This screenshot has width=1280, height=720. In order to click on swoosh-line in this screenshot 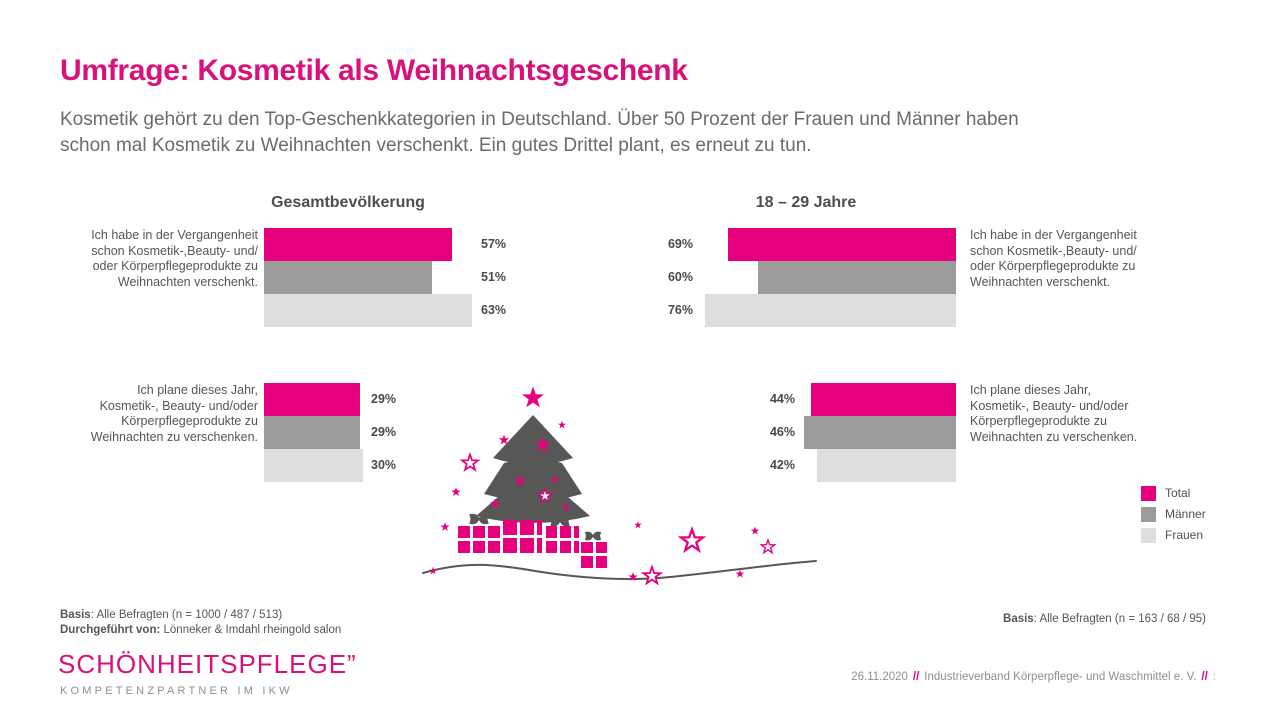, I will do `click(619, 570)`.